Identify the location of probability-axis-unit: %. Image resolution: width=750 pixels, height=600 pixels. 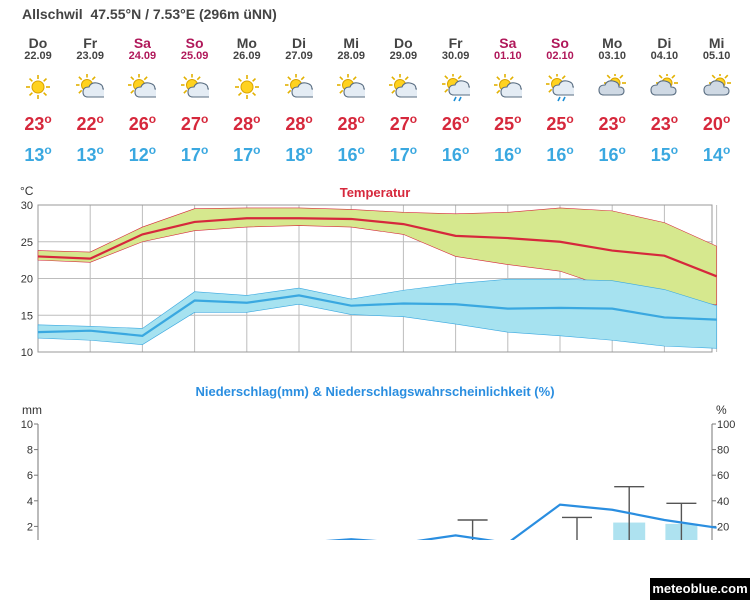
(721, 410).